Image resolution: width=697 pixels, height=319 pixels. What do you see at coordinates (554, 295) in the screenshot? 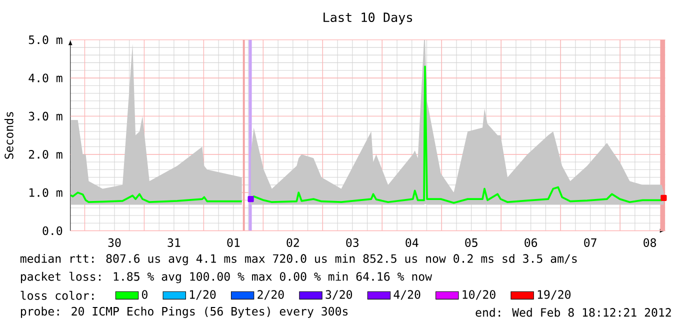
I see `legend-label: 19/20` at bounding box center [554, 295].